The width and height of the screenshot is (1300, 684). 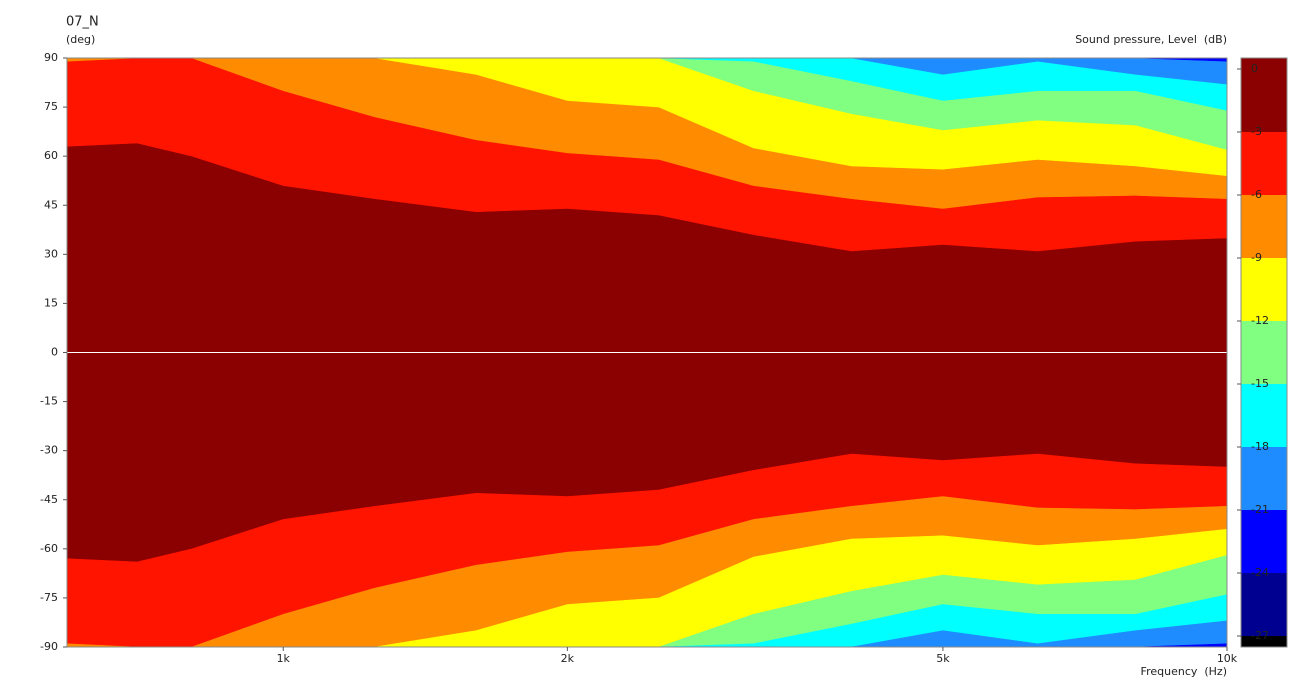 I want to click on x-tick-label: 5k, so click(x=943, y=658).